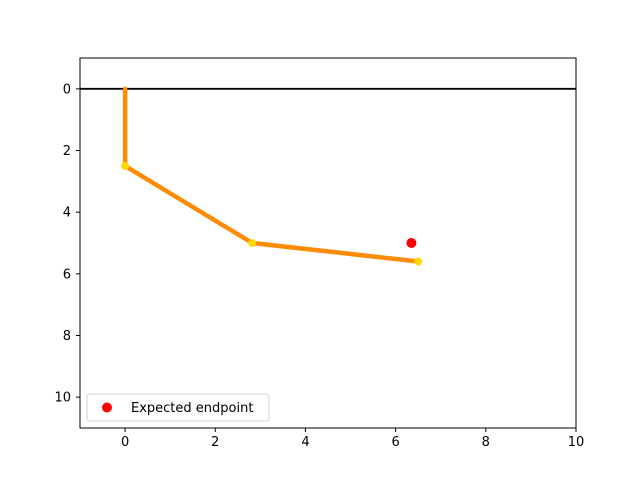 The image size is (640, 480). Describe the element at coordinates (67, 213) in the screenshot. I see `y-tick-label: 4` at that location.